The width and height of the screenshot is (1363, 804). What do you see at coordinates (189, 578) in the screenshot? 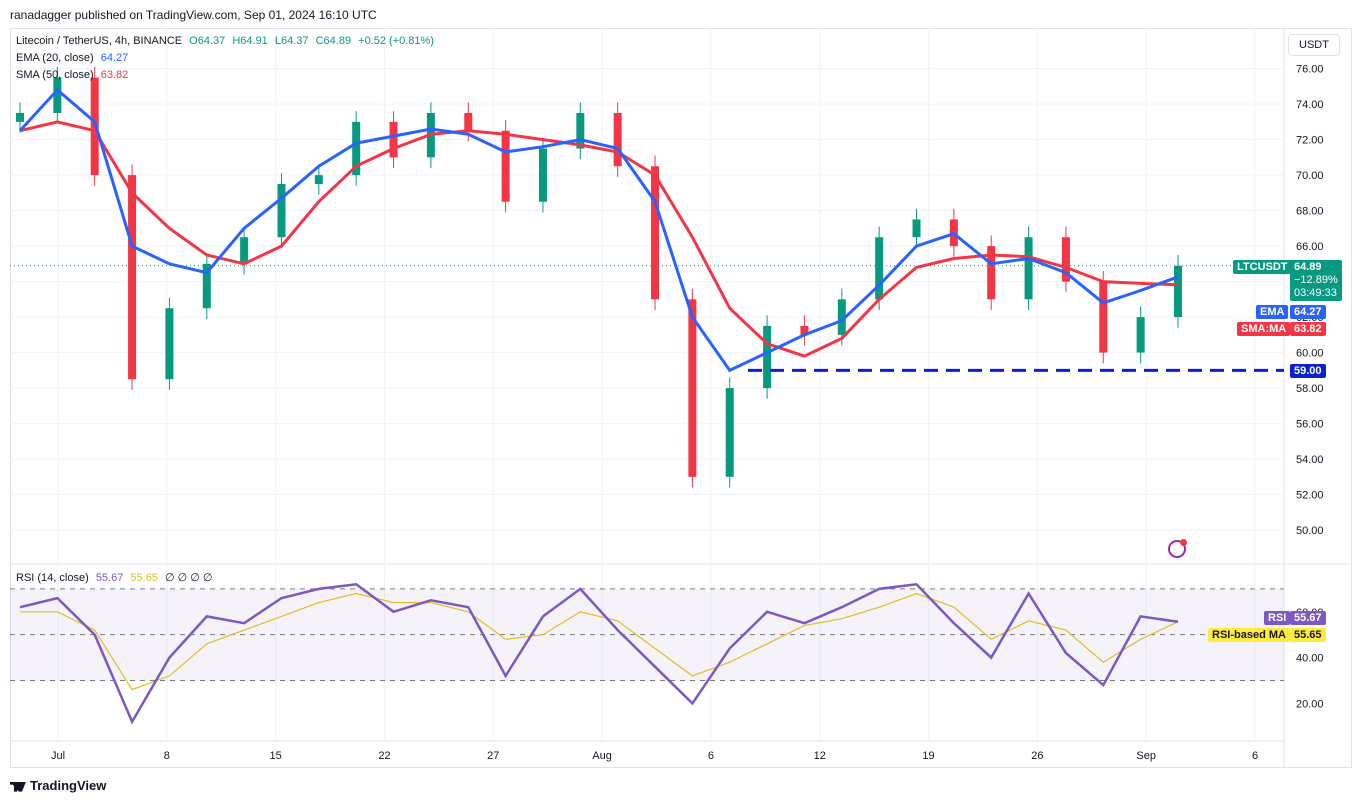
I see `rsi-legend-extra: ∅ ∅ ∅ ∅` at bounding box center [189, 578].